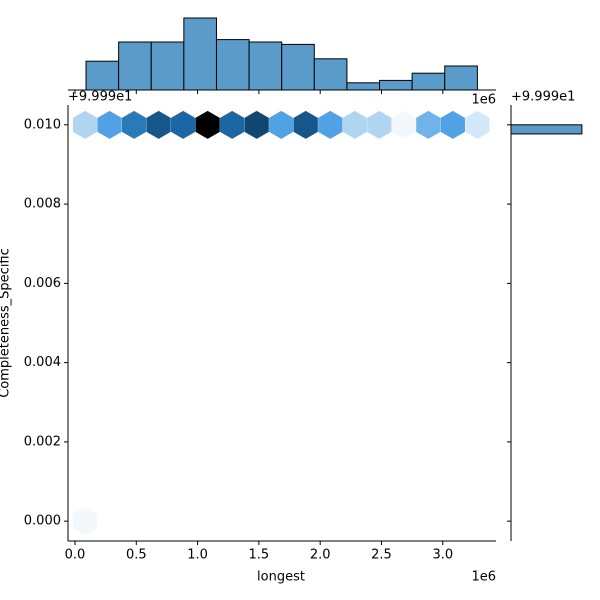 Image resolution: width=600 pixels, height=600 pixels. I want to click on y-marginal-bar, so click(546, 129).